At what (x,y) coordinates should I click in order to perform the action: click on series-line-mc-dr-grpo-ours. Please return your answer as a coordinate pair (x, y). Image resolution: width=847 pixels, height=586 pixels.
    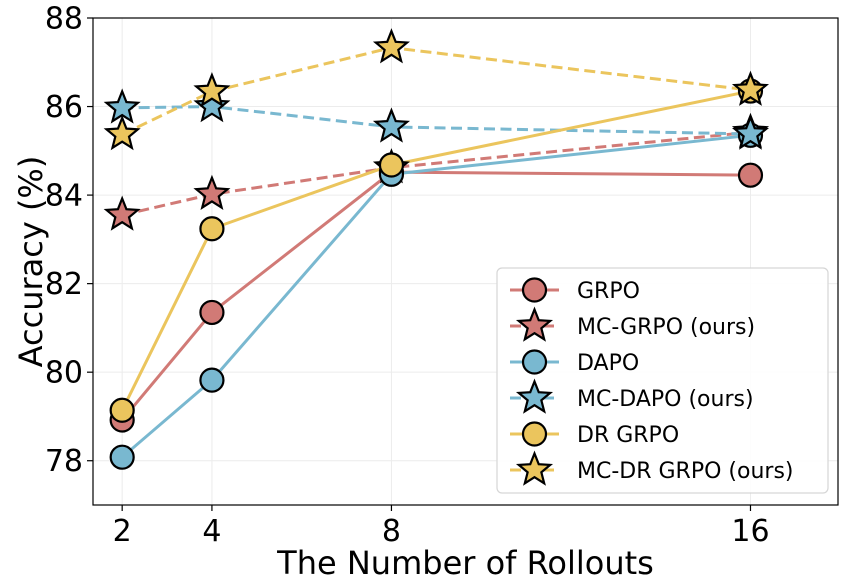
    Looking at the image, I should click on (436, 91).